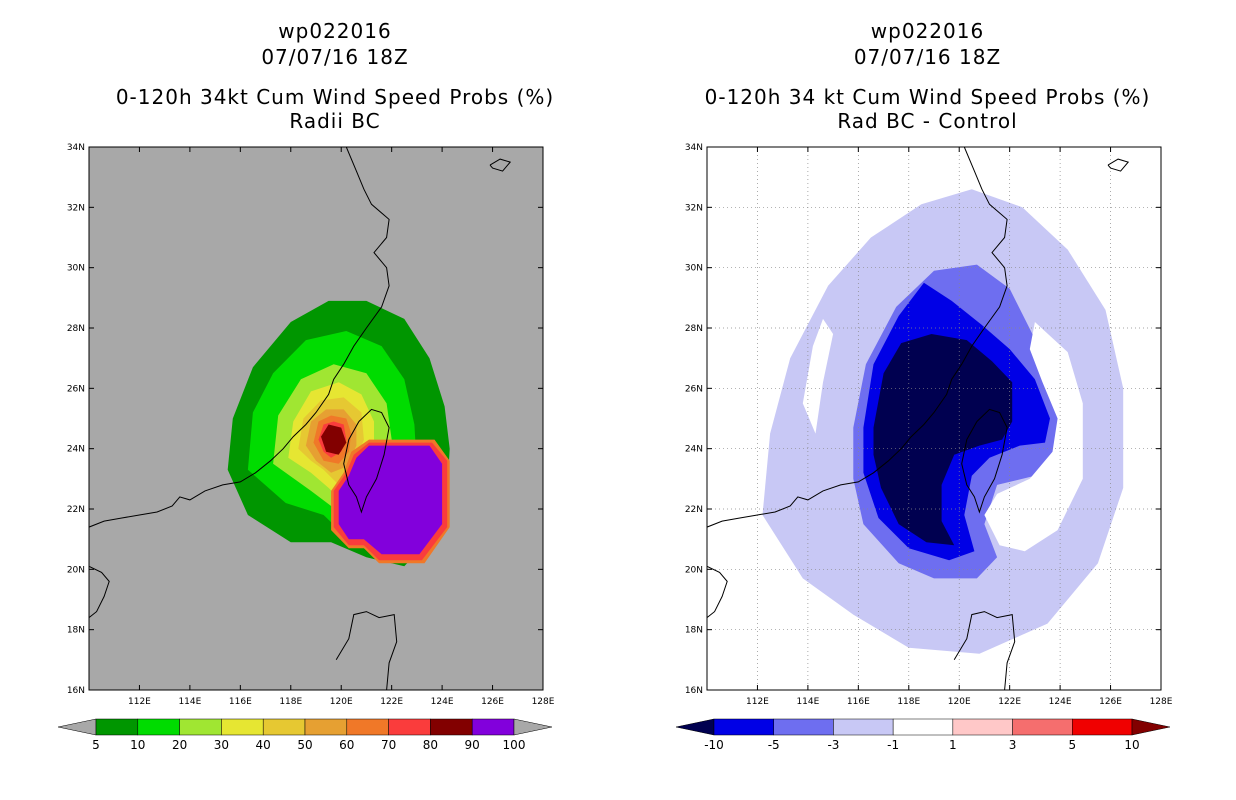 Image resolution: width=1236 pixels, height=800 pixels. I want to click on colorbar-extend-low, so click(695, 727).